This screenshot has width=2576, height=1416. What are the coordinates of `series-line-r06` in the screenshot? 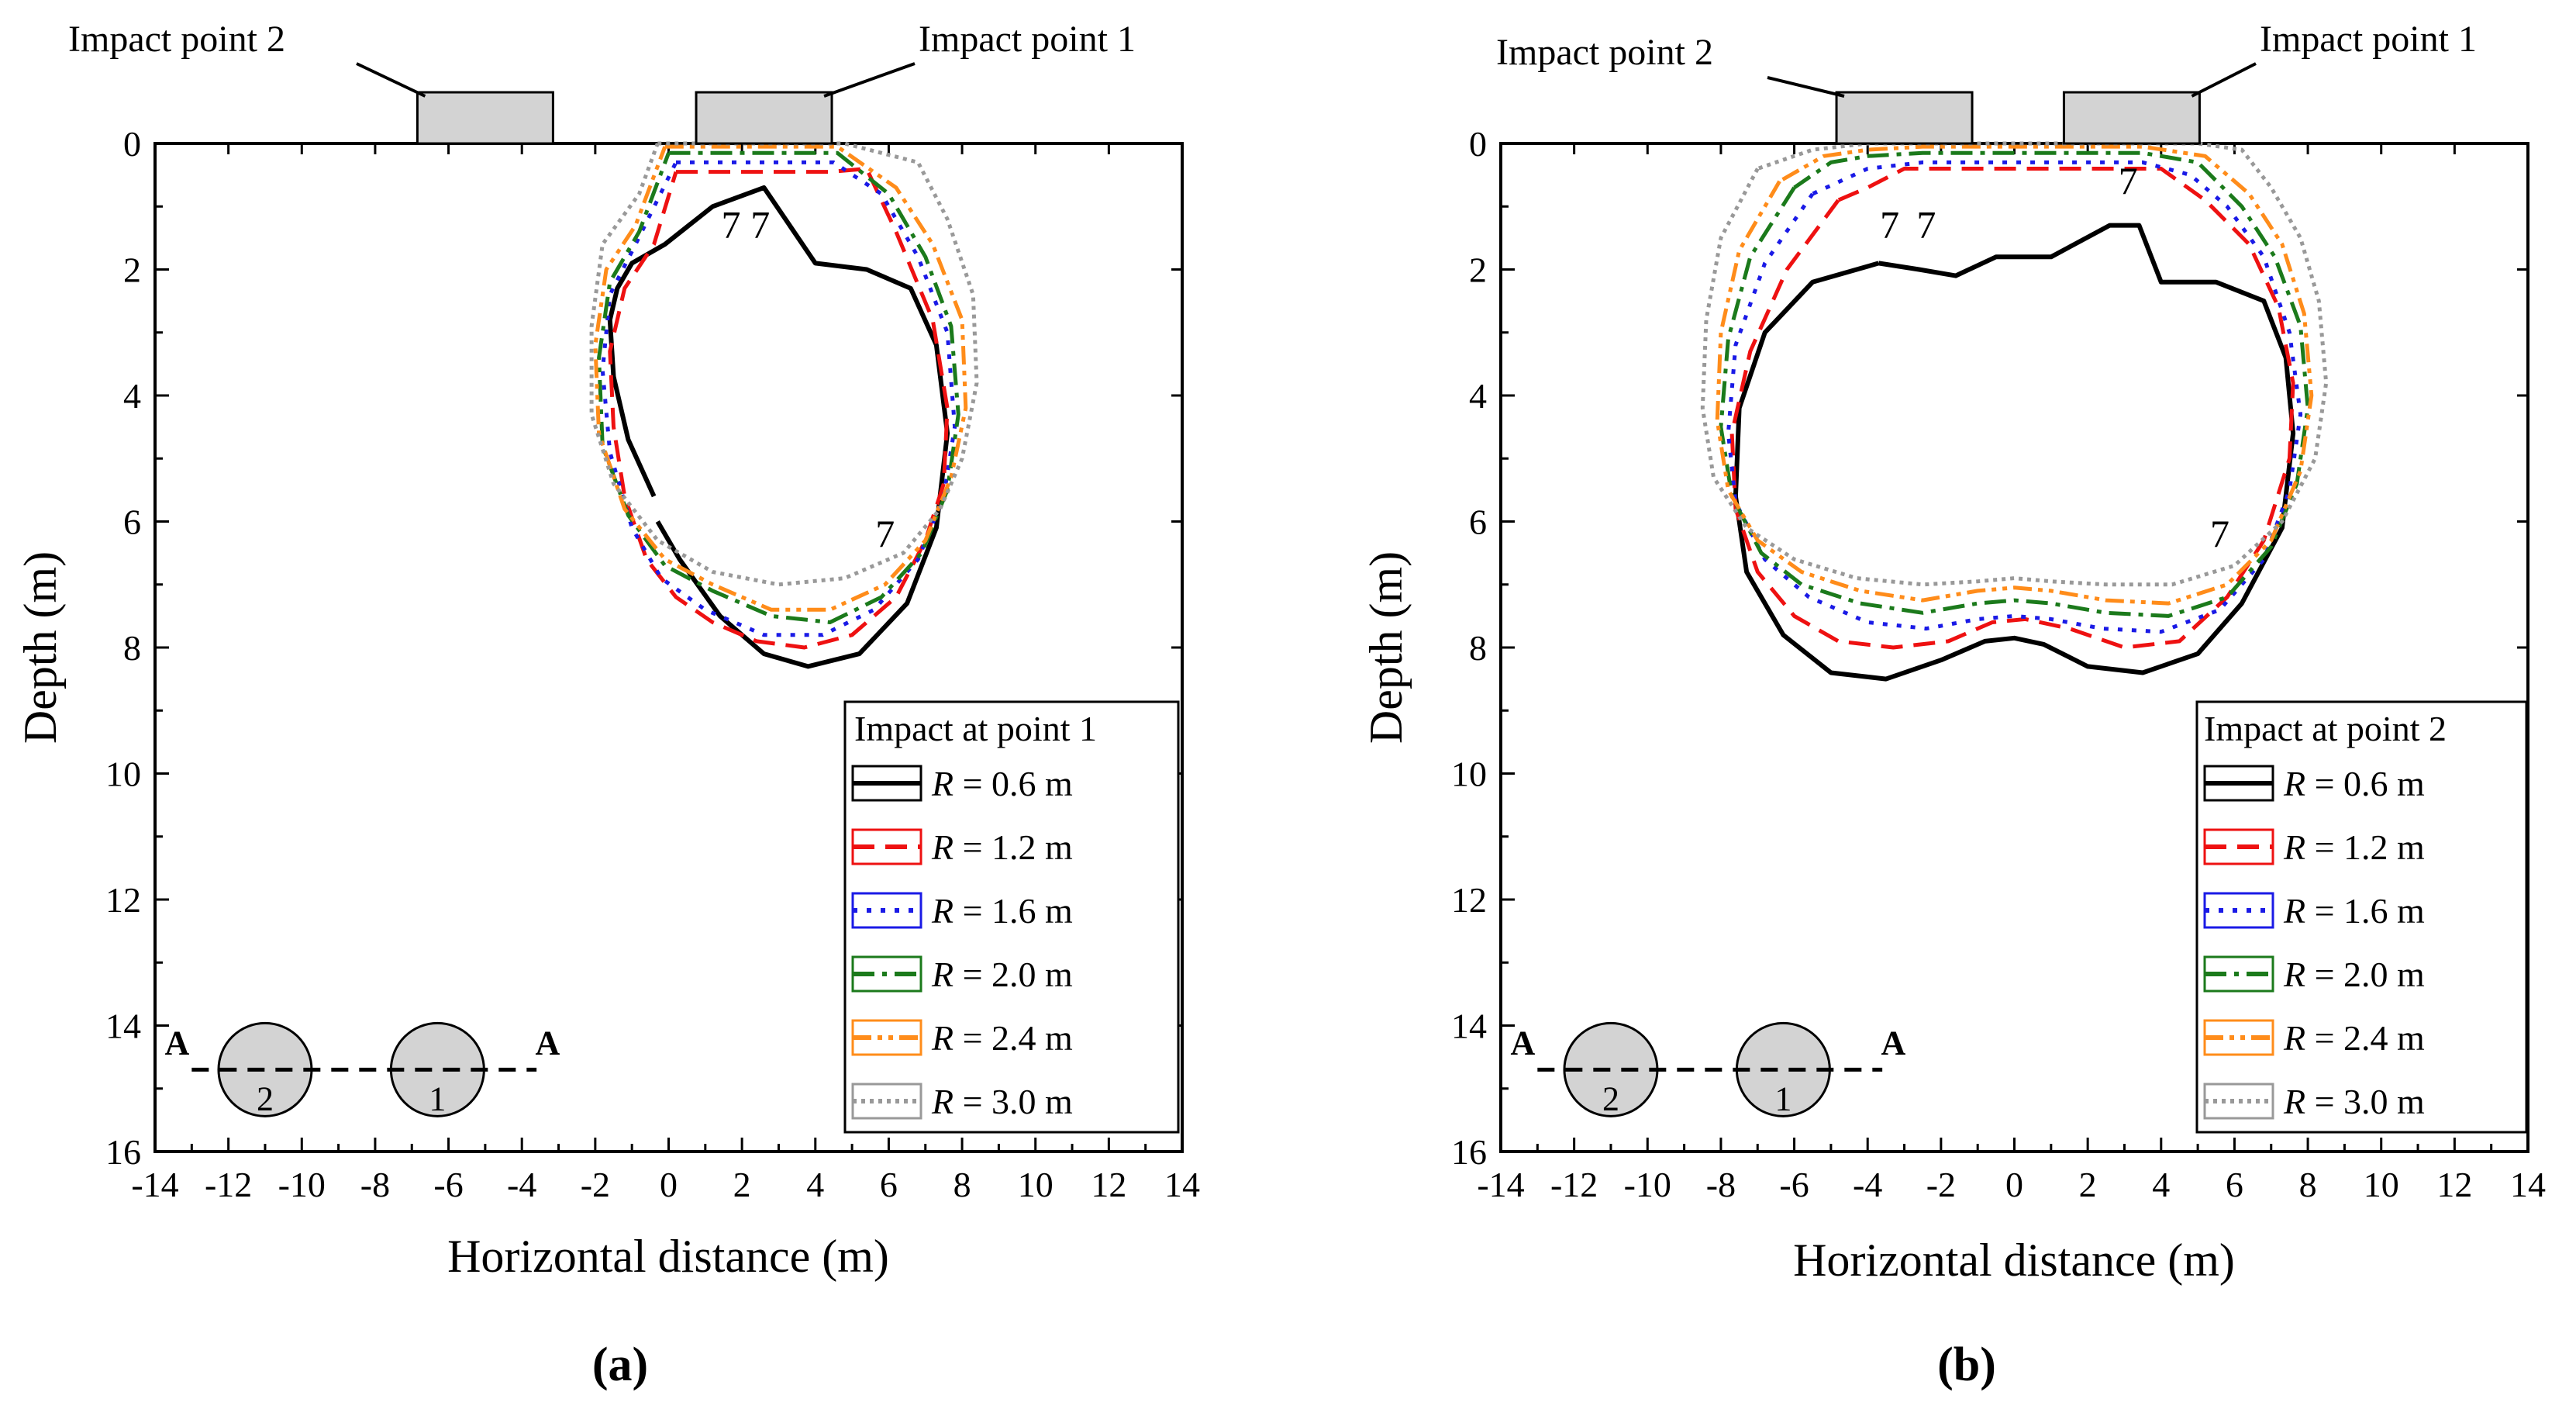 It's located at (2014, 452).